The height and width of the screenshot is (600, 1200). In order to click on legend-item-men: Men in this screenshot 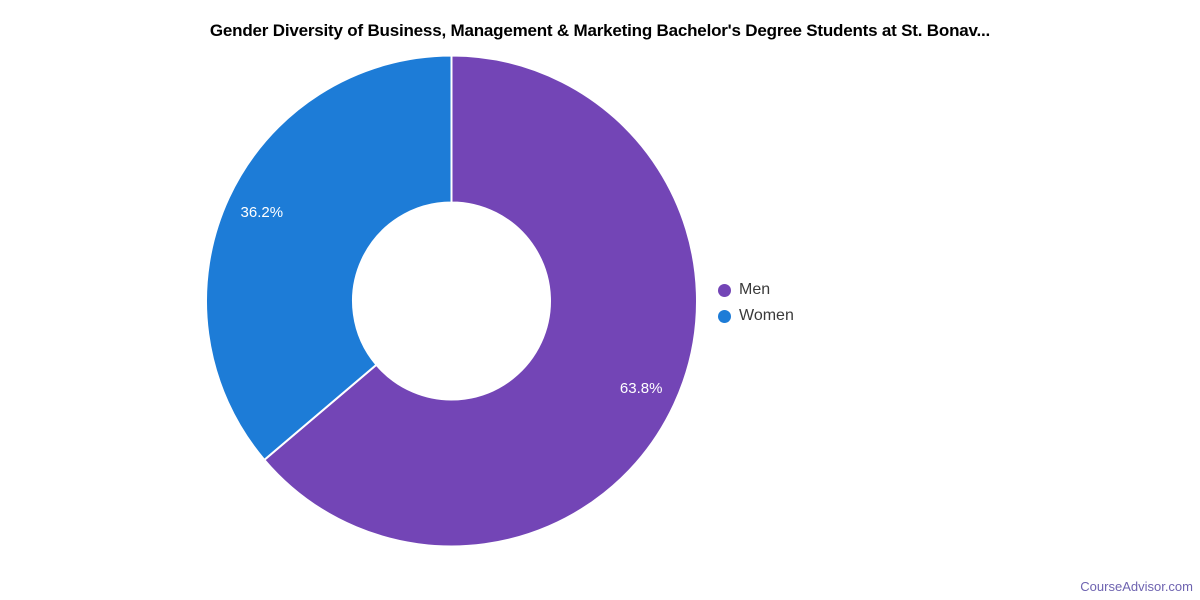, I will do `click(756, 290)`.